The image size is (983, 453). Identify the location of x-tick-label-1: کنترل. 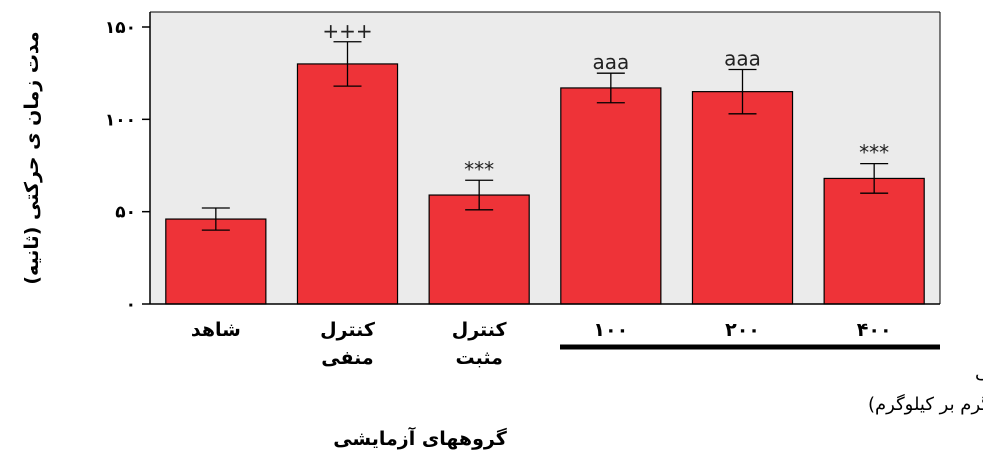
(348, 330).